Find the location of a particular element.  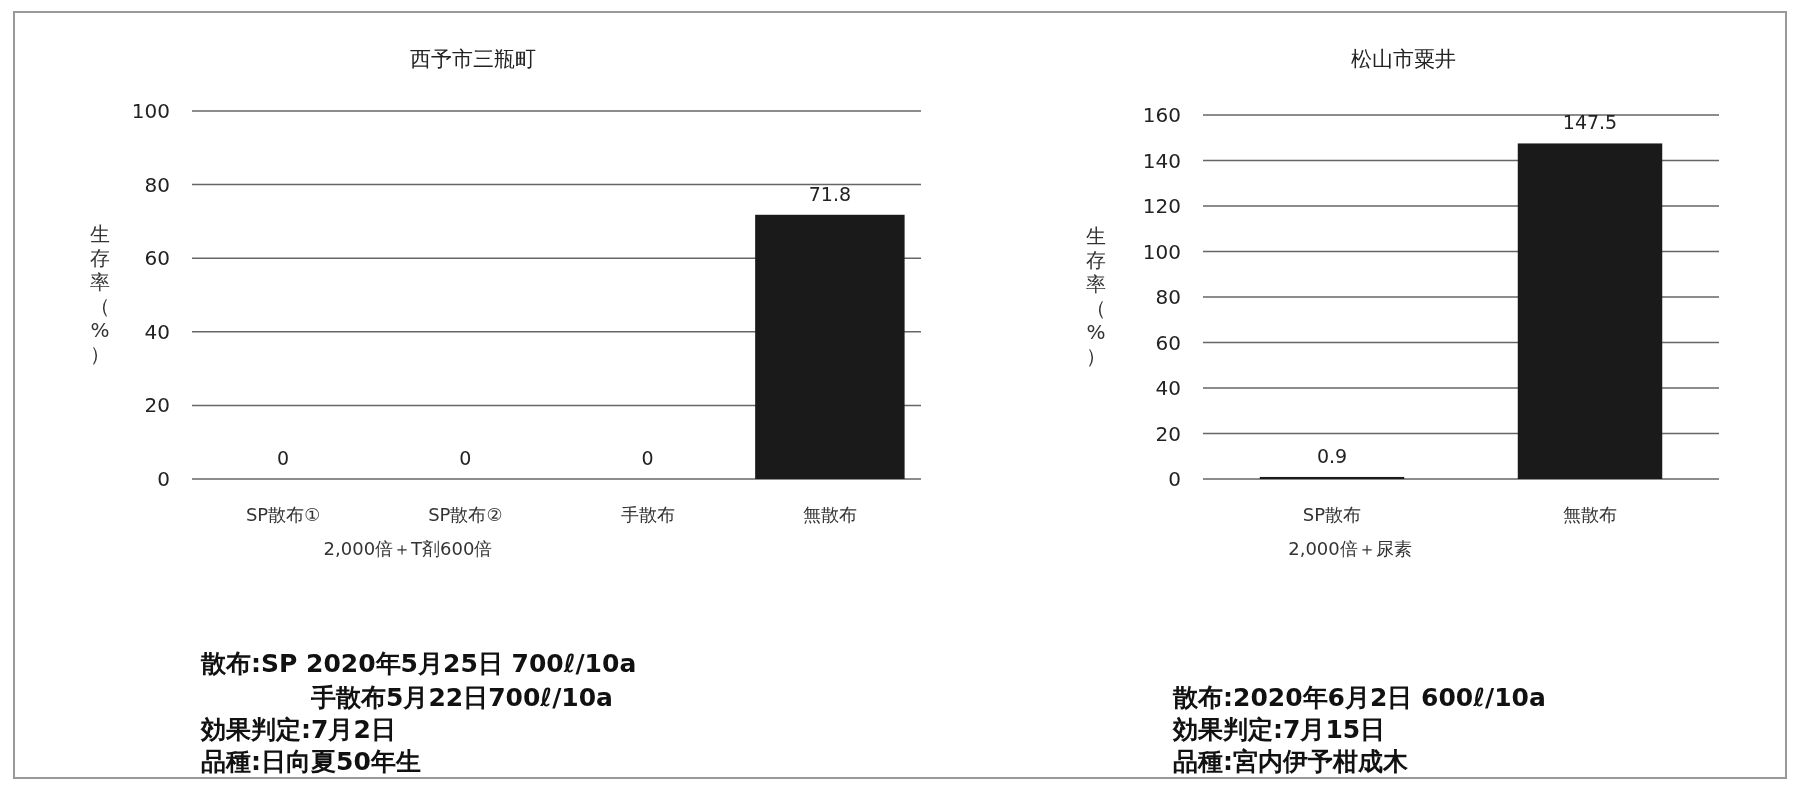

y-tick-label: 120 is located at coordinates (1161, 206).